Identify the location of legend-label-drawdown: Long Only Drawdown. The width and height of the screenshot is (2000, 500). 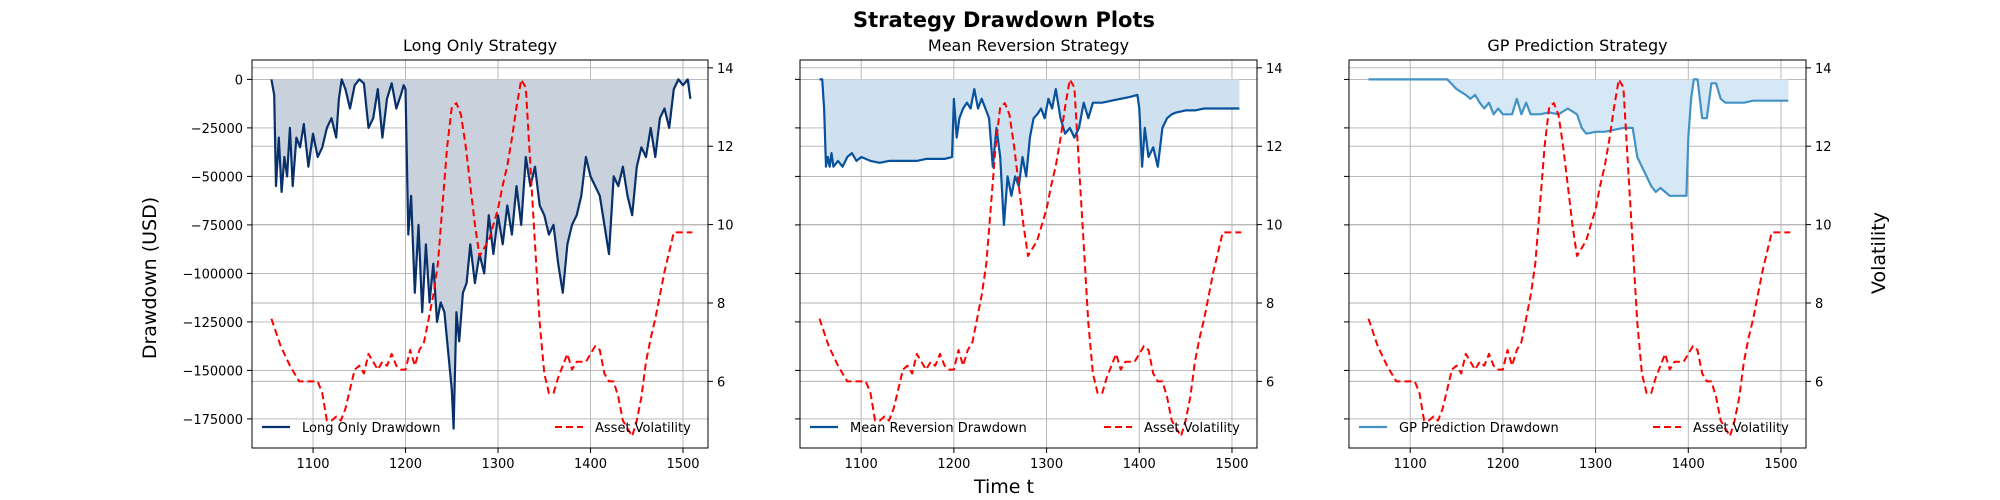
(371, 428).